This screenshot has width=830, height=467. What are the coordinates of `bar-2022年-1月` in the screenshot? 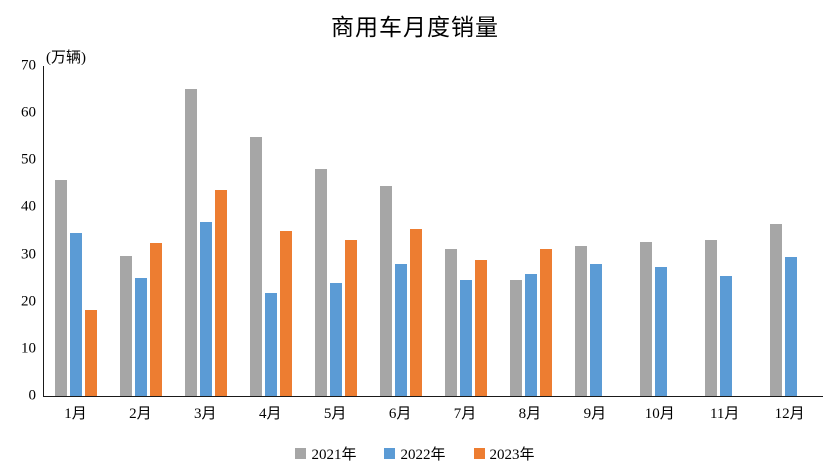 It's located at (76, 314).